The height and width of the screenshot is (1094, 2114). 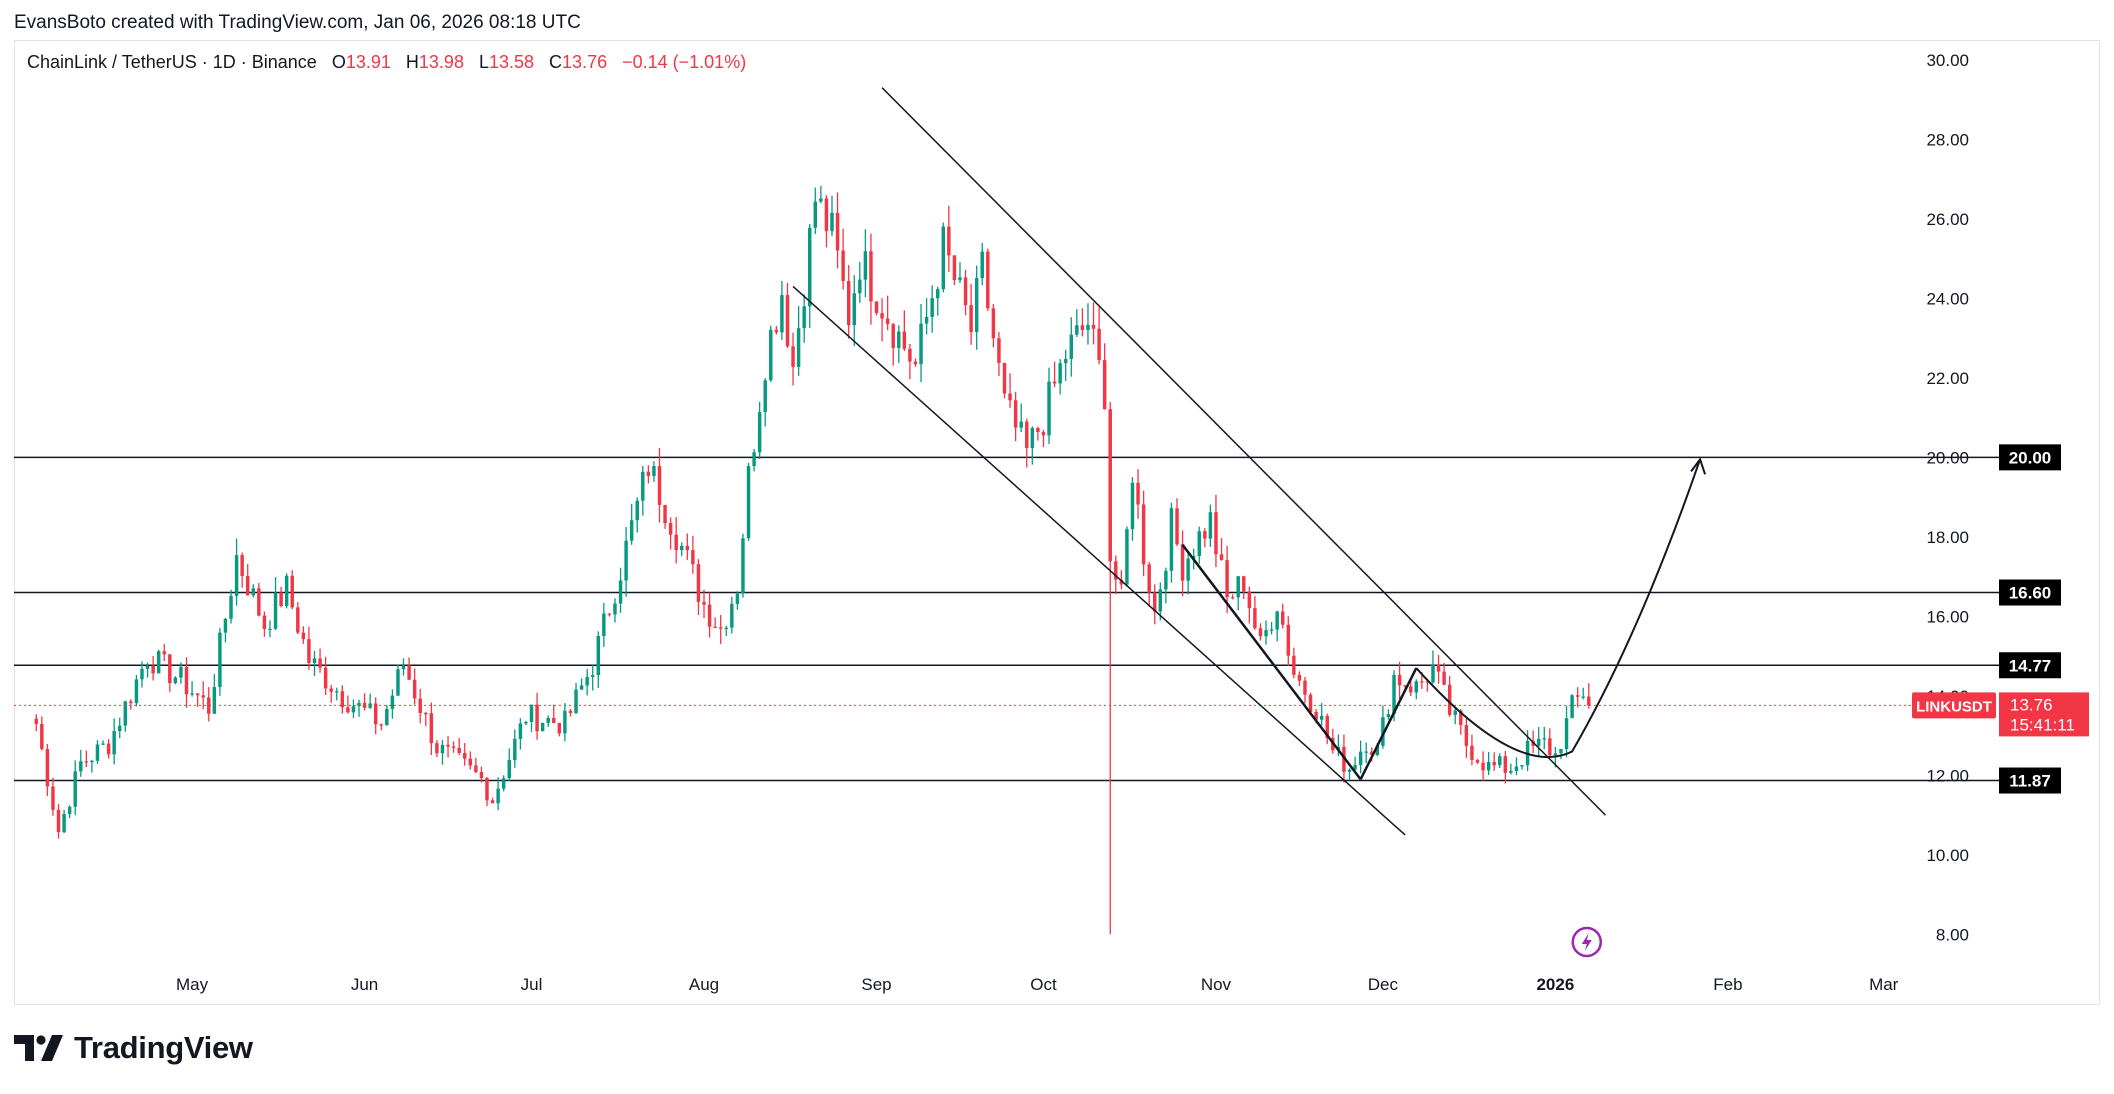 What do you see at coordinates (585, 62) in the screenshot?
I see `legend-close: 13.76` at bounding box center [585, 62].